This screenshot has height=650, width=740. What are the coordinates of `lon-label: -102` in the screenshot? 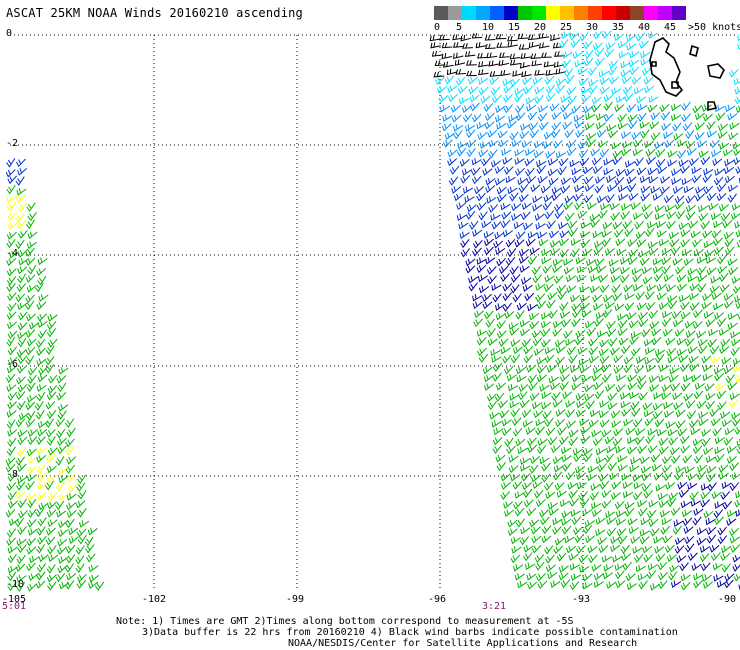 It's located at (154, 599).